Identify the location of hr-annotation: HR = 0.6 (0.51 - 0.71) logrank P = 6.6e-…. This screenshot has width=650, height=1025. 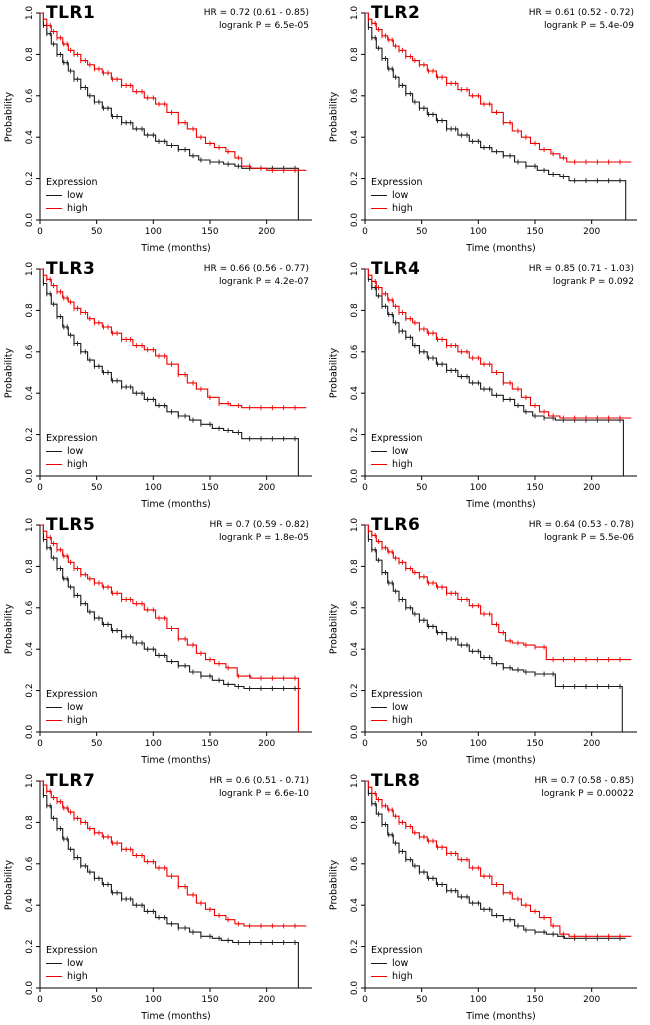
(259, 788).